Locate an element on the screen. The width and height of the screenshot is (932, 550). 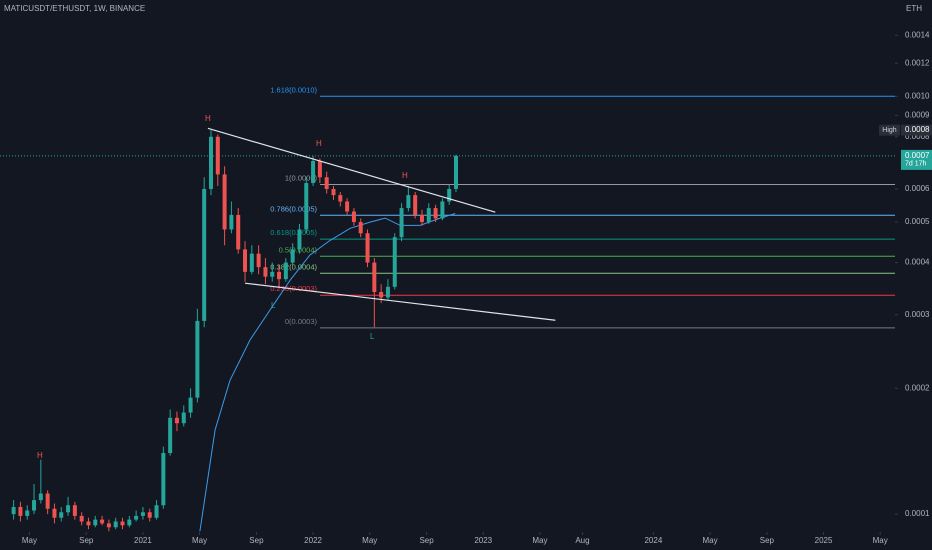
annotation: L is located at coordinates (372, 336).